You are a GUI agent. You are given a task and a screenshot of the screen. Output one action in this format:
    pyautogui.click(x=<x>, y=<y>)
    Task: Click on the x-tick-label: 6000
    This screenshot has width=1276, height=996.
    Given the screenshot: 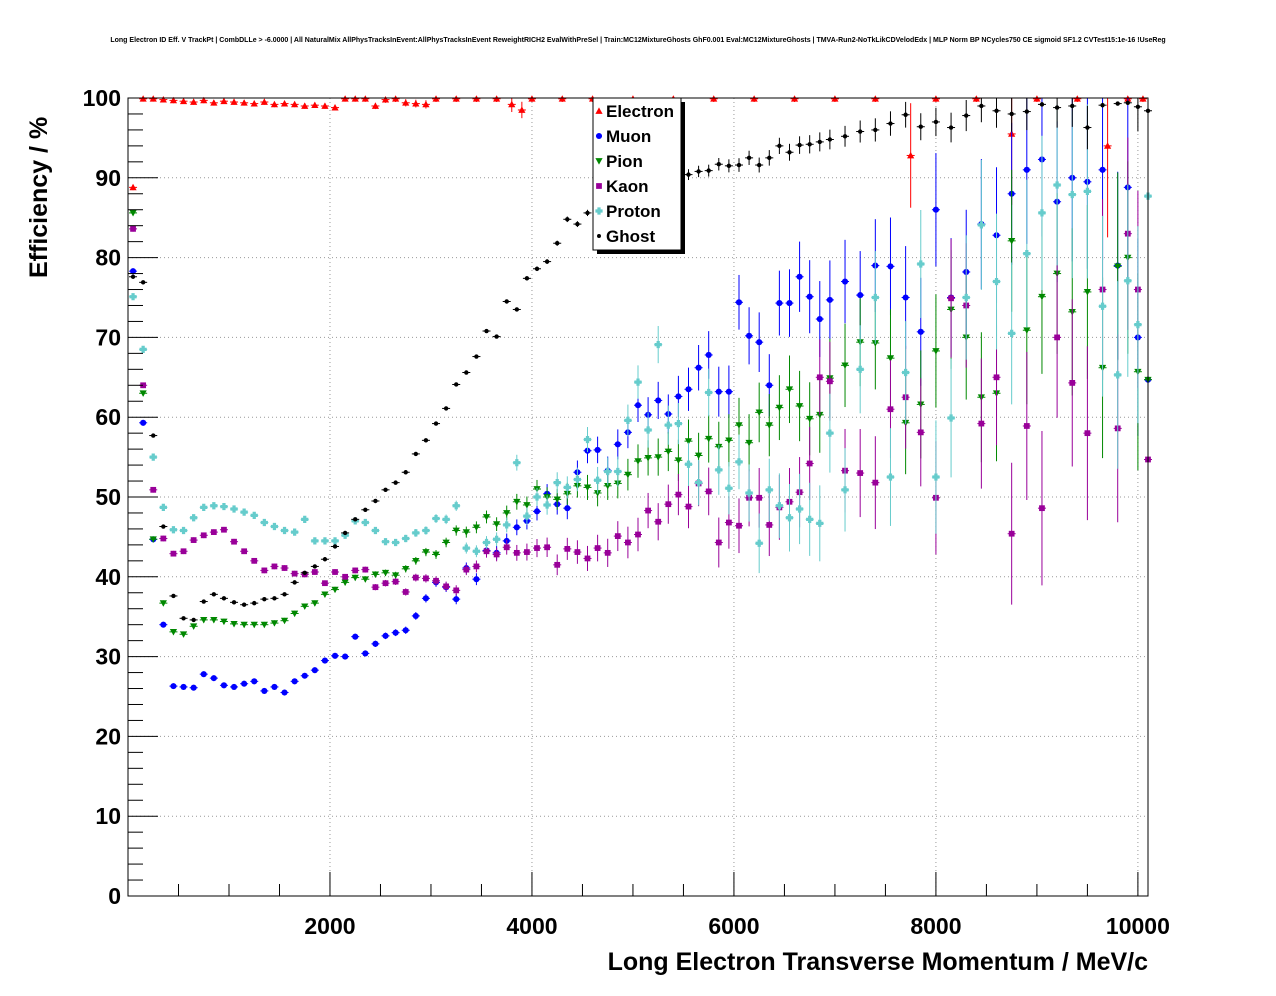 What is the action you would take?
    pyautogui.click(x=733, y=926)
    